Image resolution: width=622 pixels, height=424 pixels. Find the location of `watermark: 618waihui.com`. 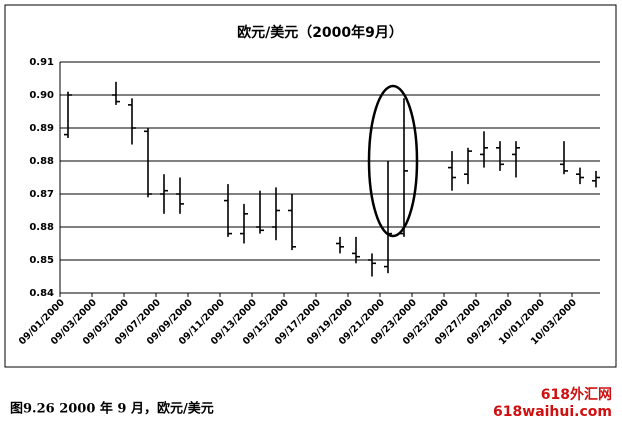

watermark: 618waihui.com is located at coordinates (552, 412).